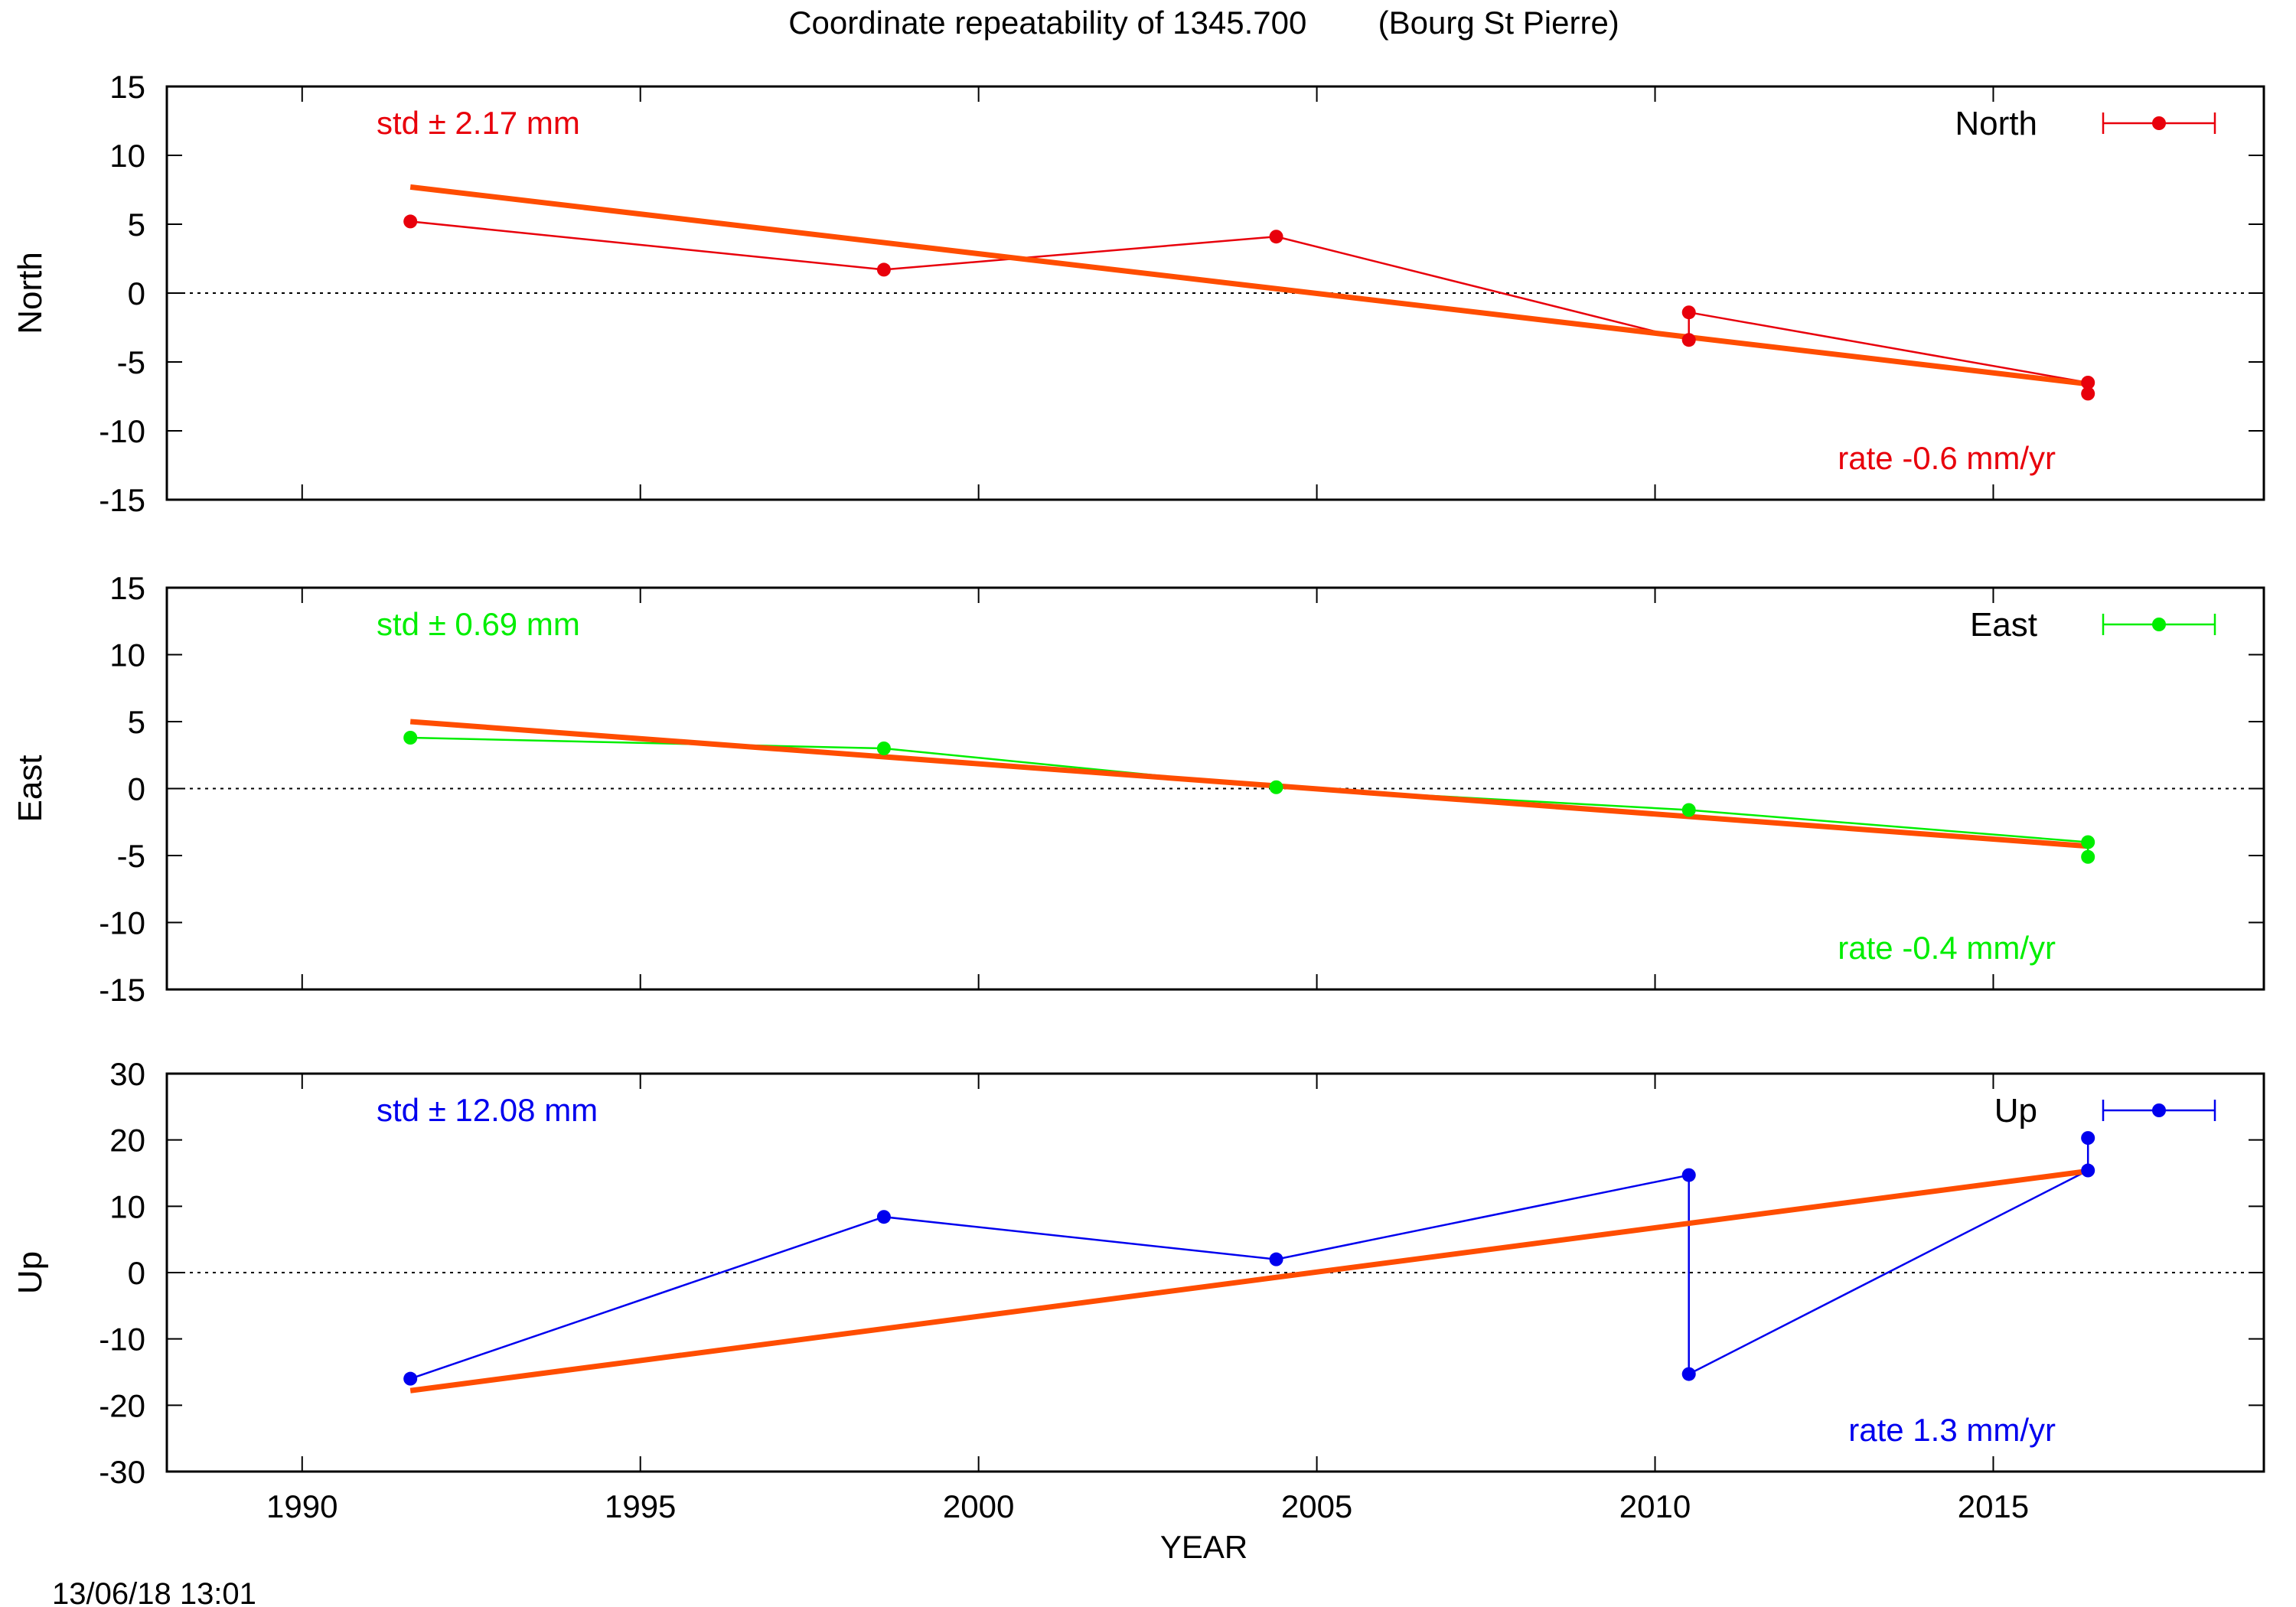 This screenshot has height=1607, width=2296. I want to click on x-tick-label: 2005, so click(1316, 1506).